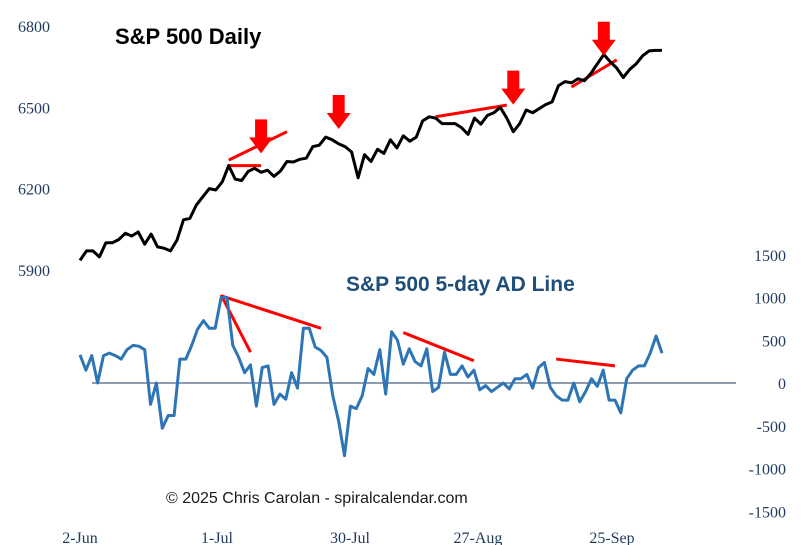 The image size is (804, 545). I want to click on right-tick-label: -1500, so click(767, 512).